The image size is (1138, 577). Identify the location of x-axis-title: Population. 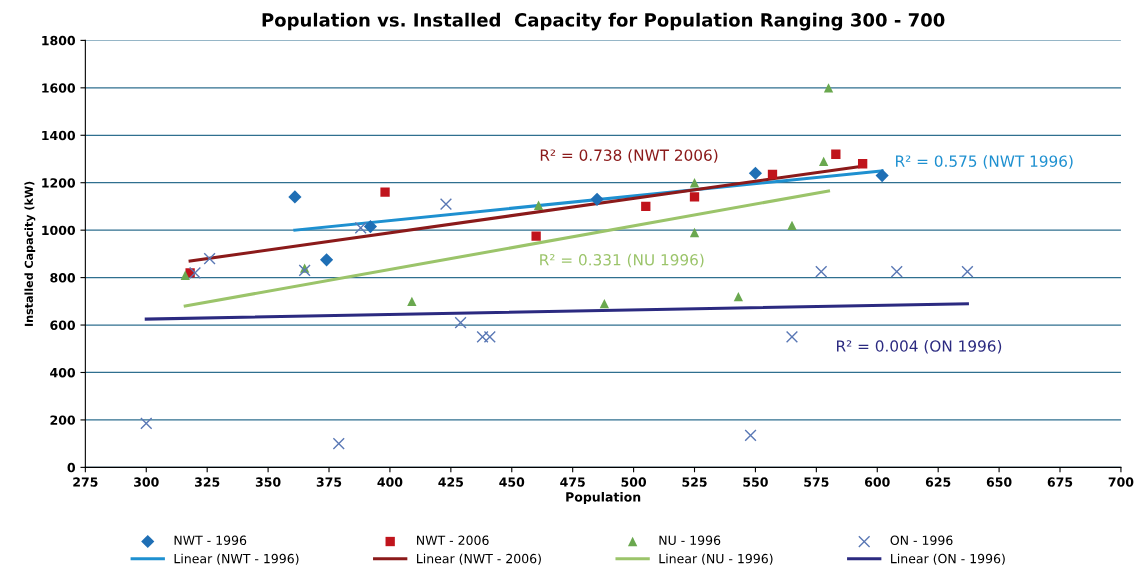
(603, 498).